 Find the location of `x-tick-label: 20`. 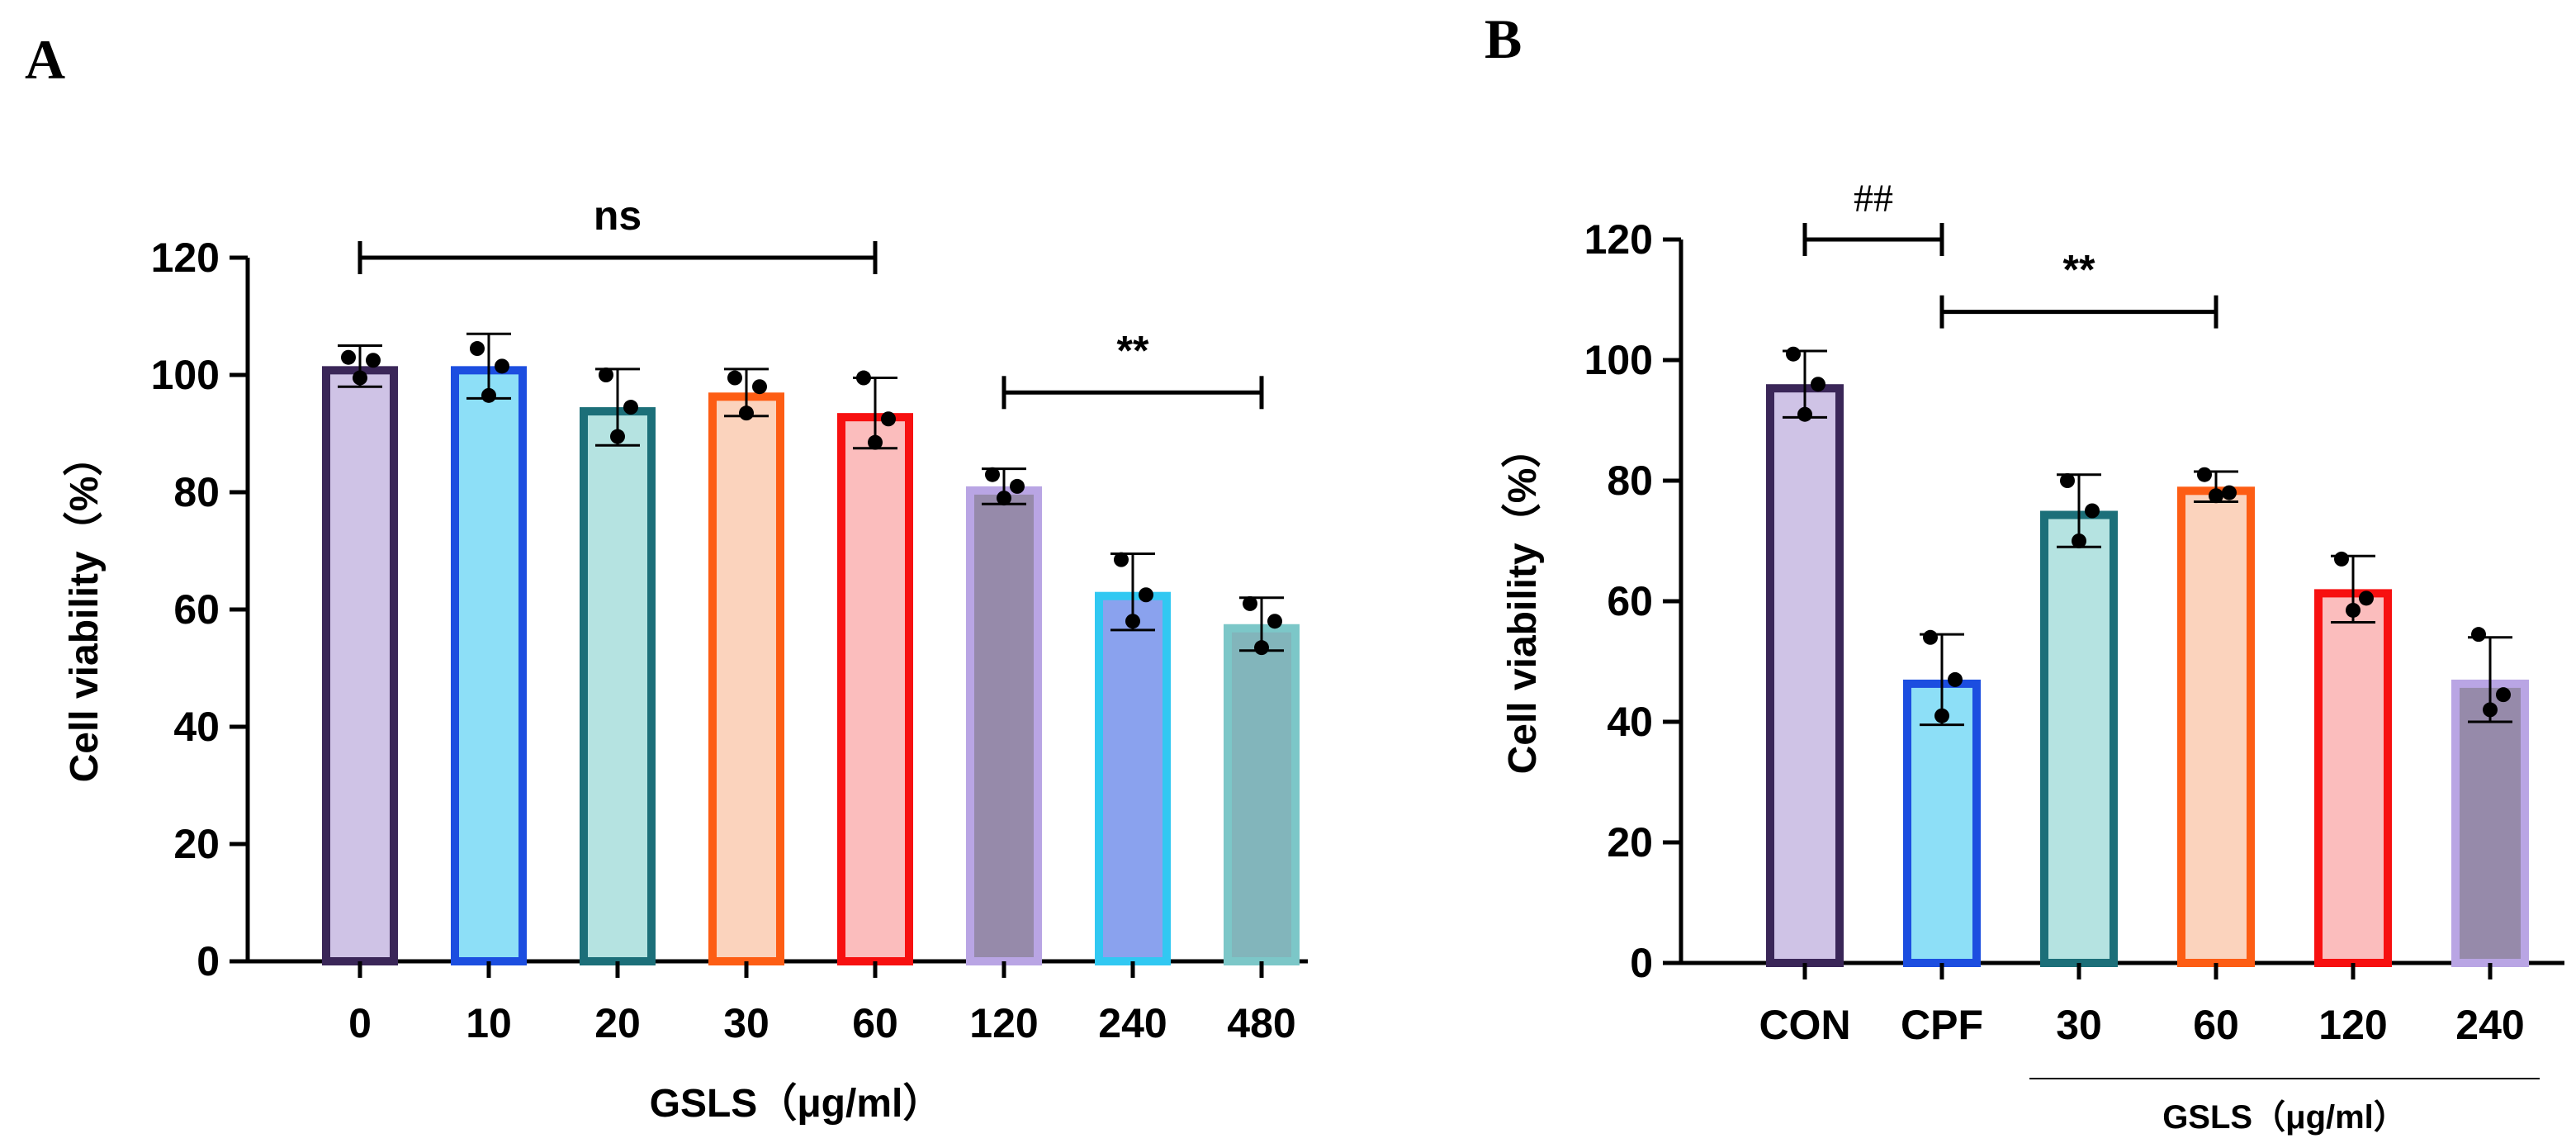

x-tick-label: 20 is located at coordinates (617, 1023).